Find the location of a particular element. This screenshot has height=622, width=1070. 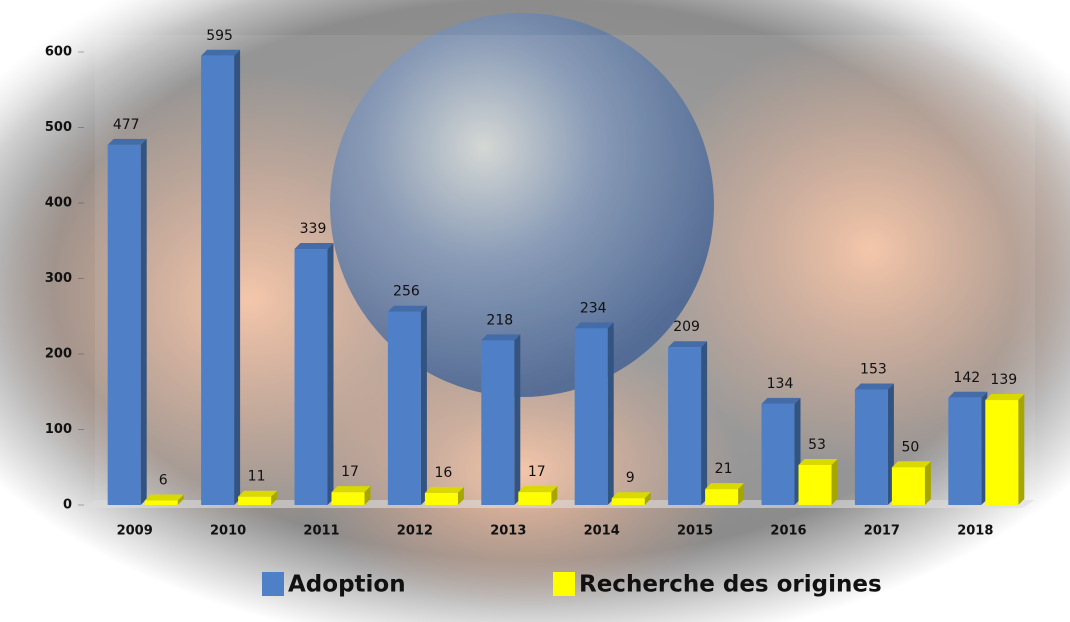

value-label: 16 is located at coordinates (443, 473).